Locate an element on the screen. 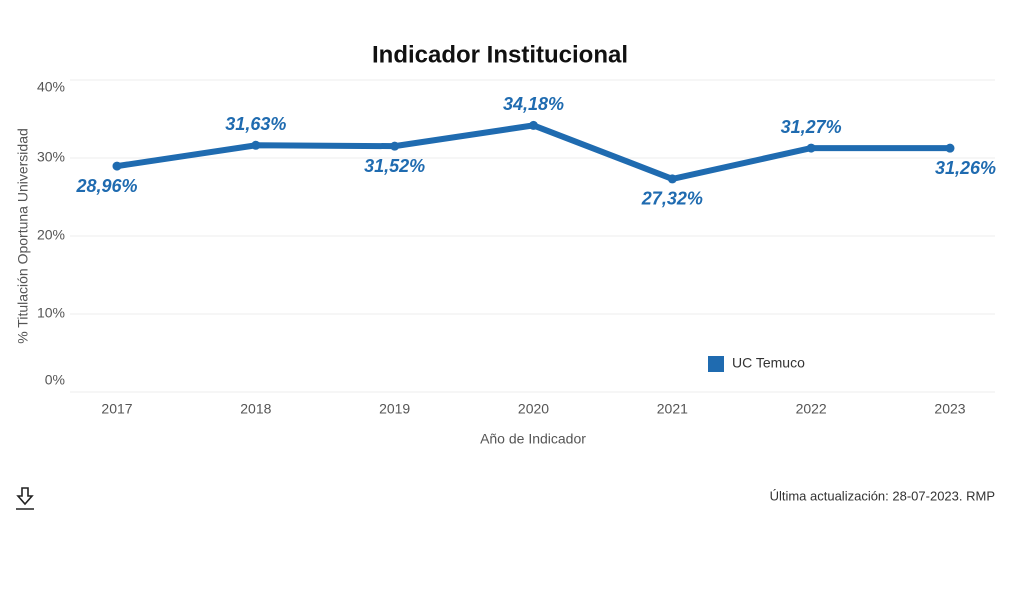 Image resolution: width=1024 pixels, height=591 pixels. download-button is located at coordinates (25, 498).